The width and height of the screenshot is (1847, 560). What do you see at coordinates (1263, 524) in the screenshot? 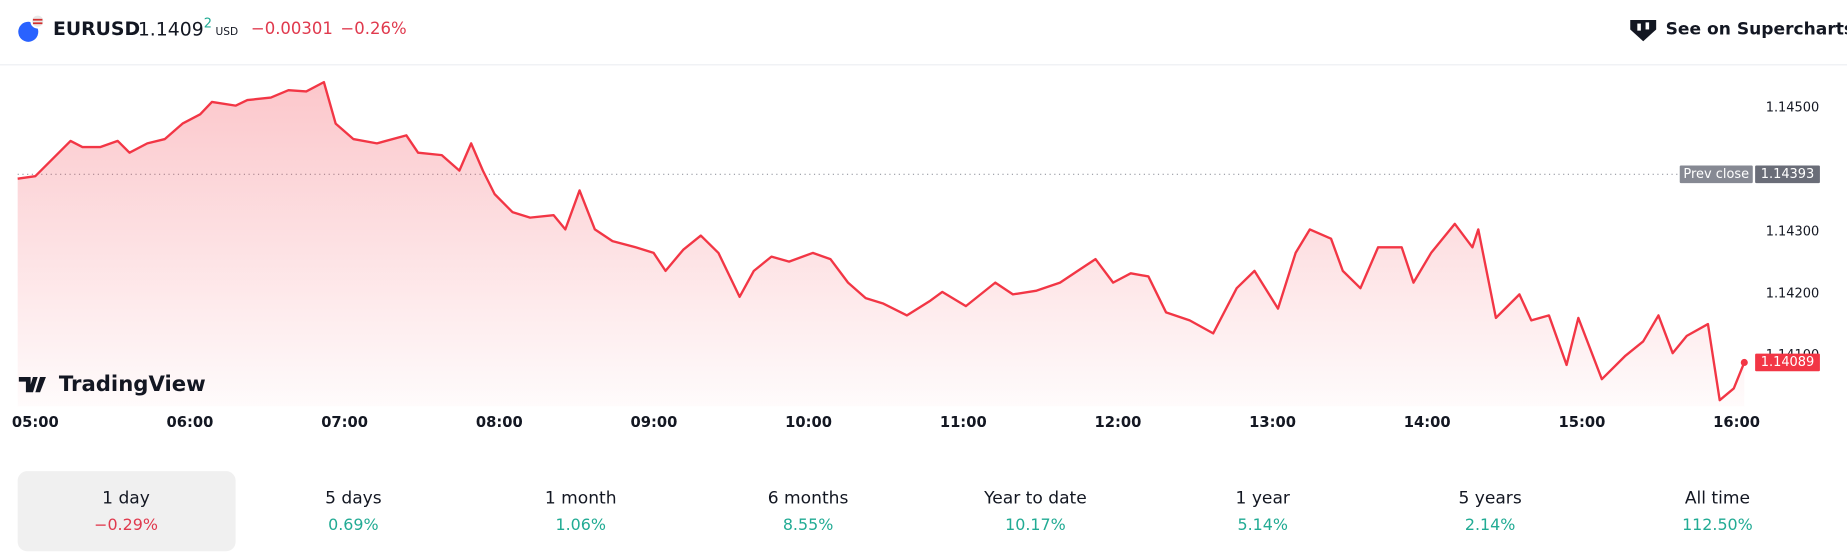
I see `period-change: 5.14%` at bounding box center [1263, 524].